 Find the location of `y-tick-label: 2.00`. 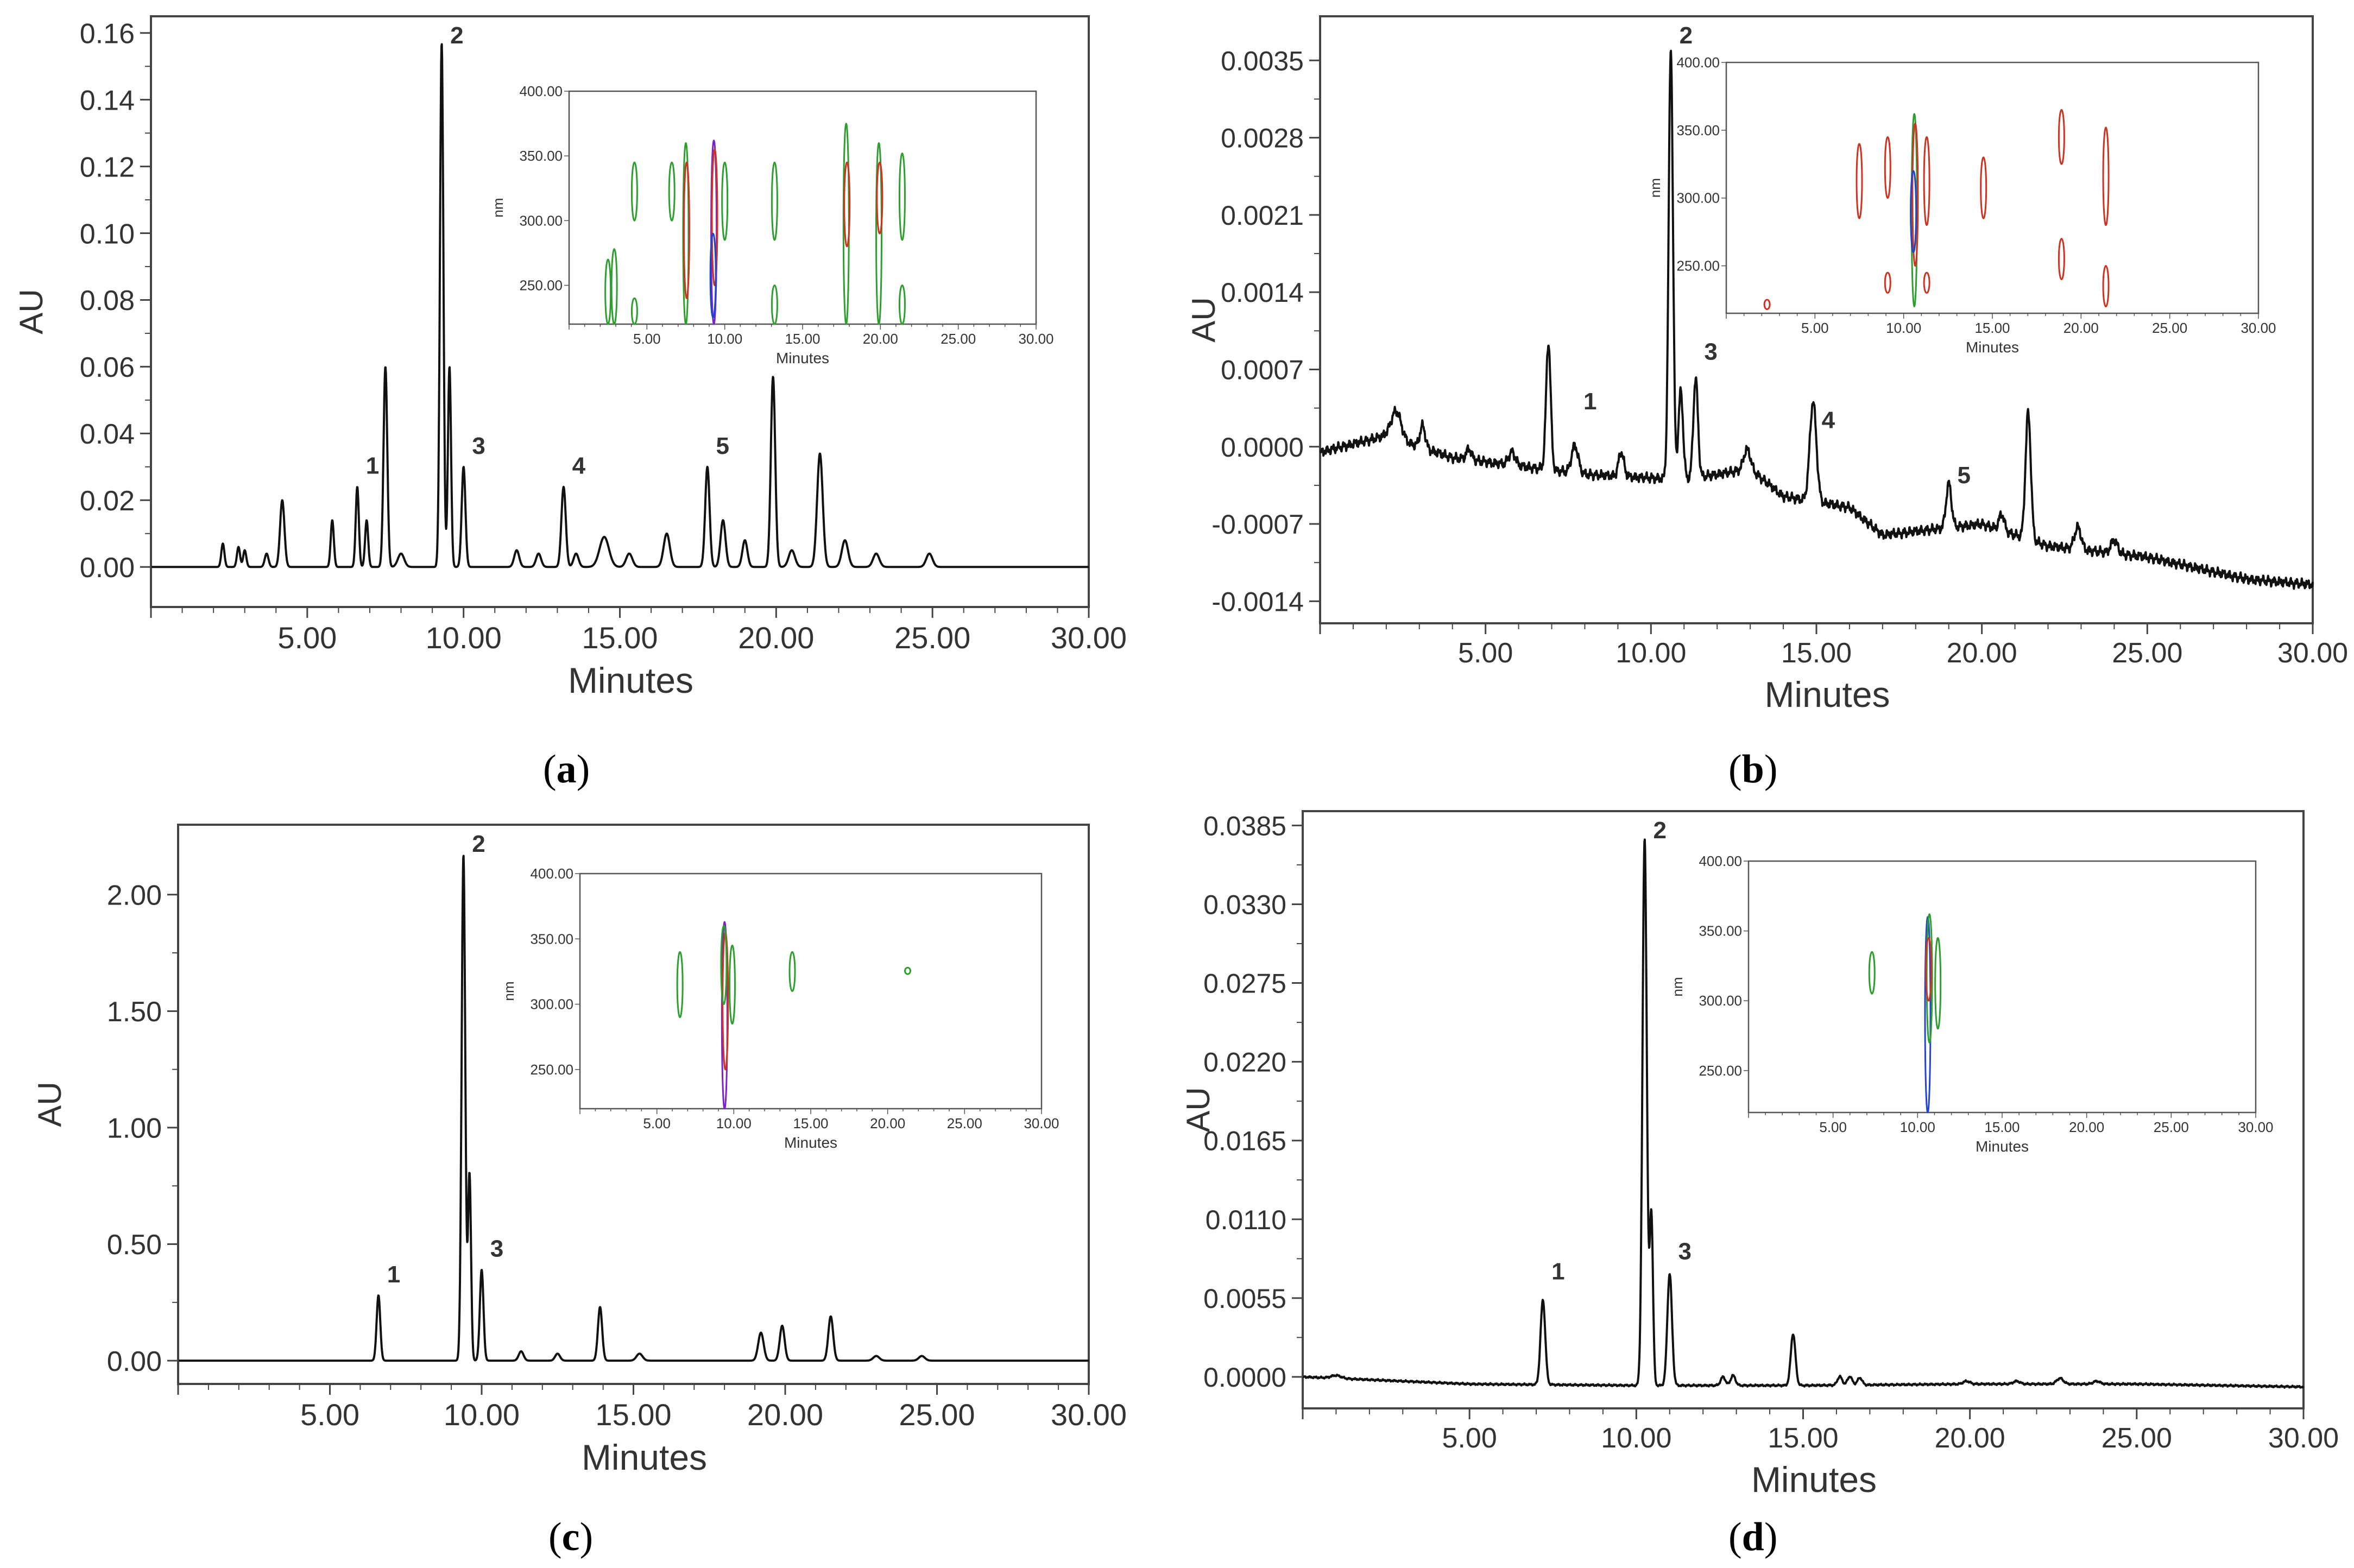

y-tick-label: 2.00 is located at coordinates (134, 895).